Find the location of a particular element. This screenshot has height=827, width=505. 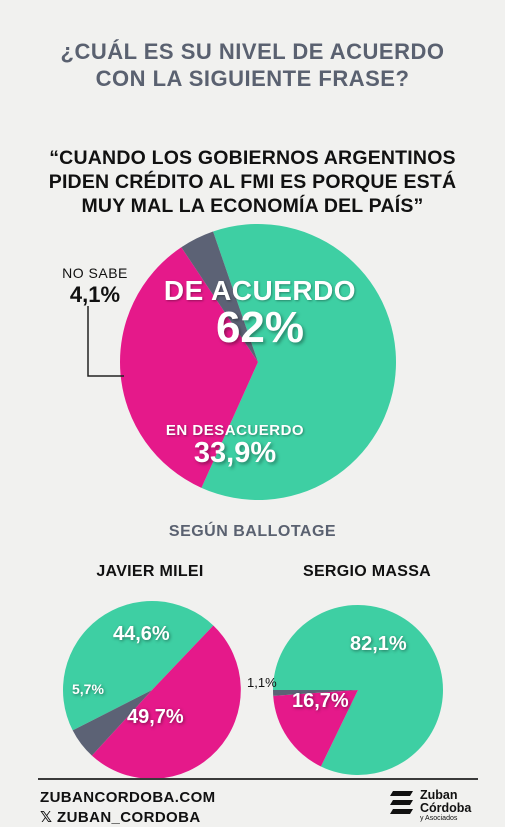

massa-pie-chart is located at coordinates (358, 689).